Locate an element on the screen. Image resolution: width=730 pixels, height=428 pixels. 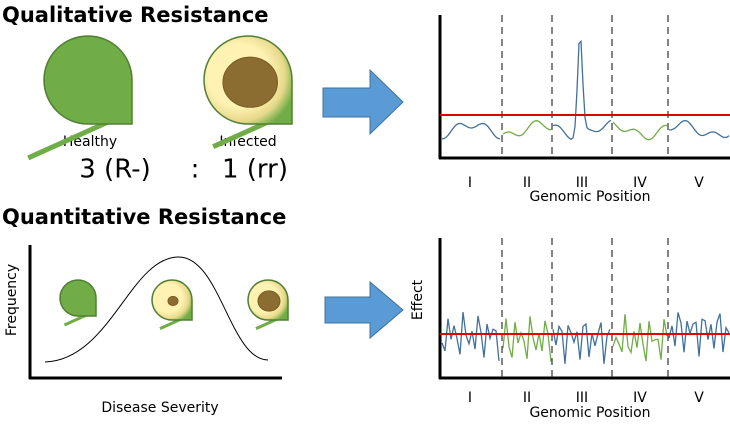
ratio: 3 (R-) is located at coordinates (115, 170).